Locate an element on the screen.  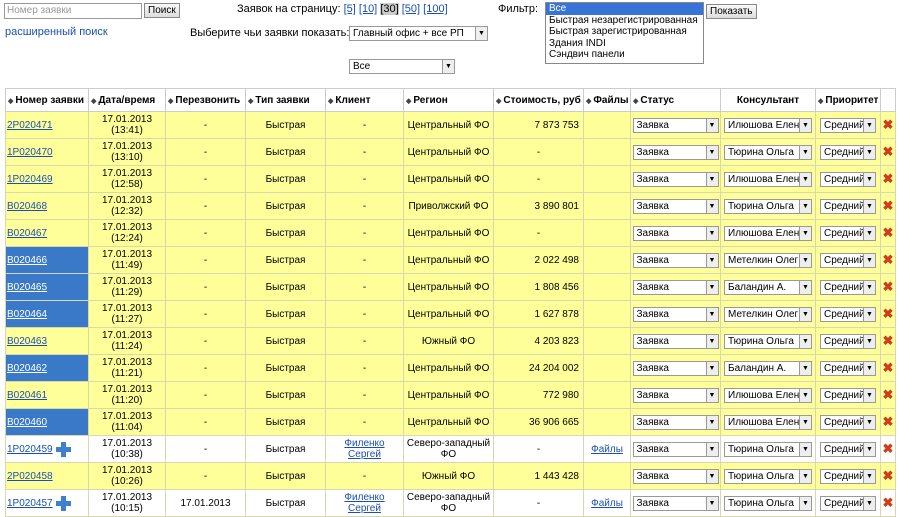
filter-button: Показать is located at coordinates (731, 11).